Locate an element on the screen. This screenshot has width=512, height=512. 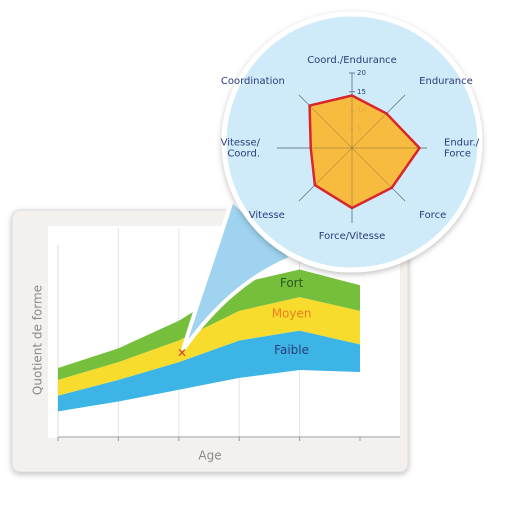
x-axis-label: Age is located at coordinates (209, 456).